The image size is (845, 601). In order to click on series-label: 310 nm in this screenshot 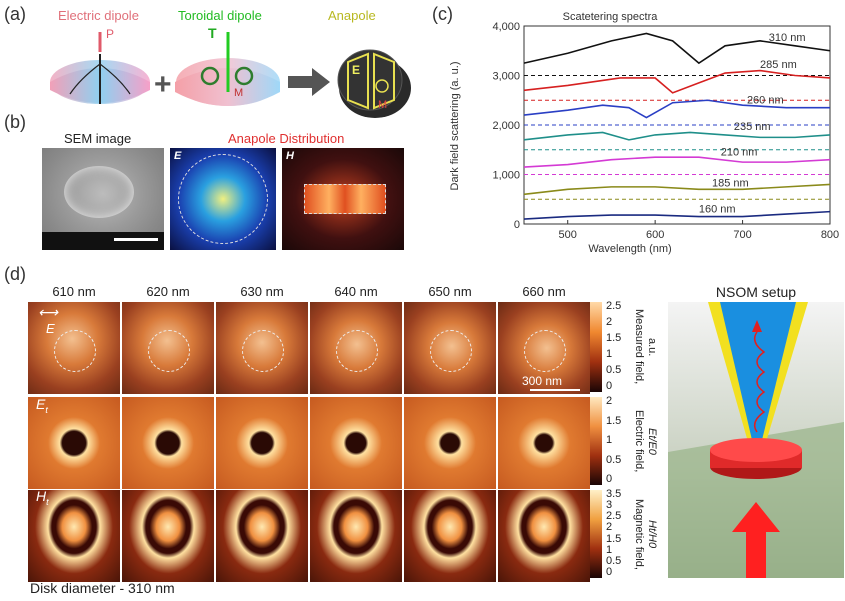, I will do `click(787, 38)`.